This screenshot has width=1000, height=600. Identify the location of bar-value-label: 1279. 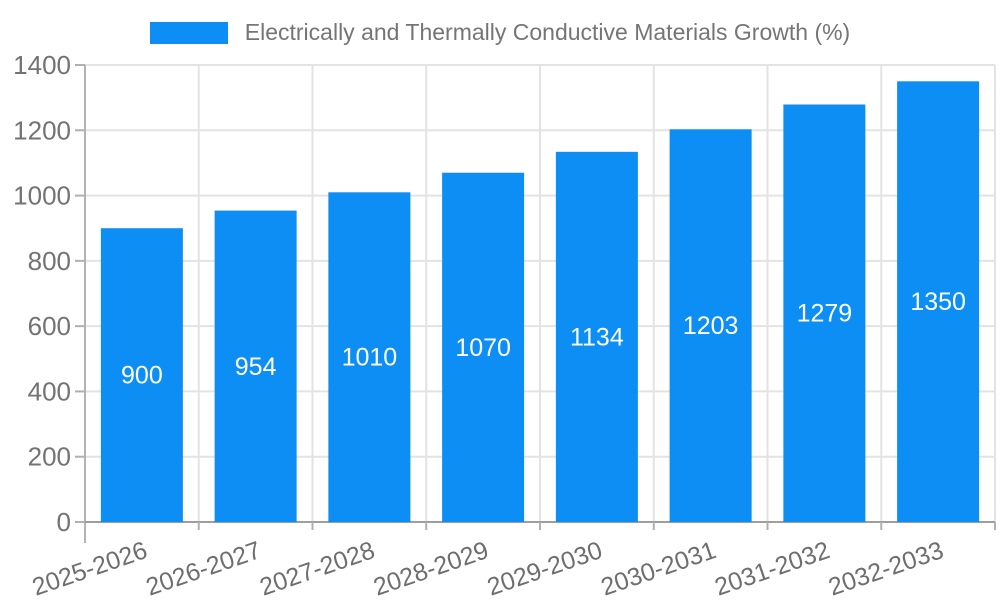
(825, 314).